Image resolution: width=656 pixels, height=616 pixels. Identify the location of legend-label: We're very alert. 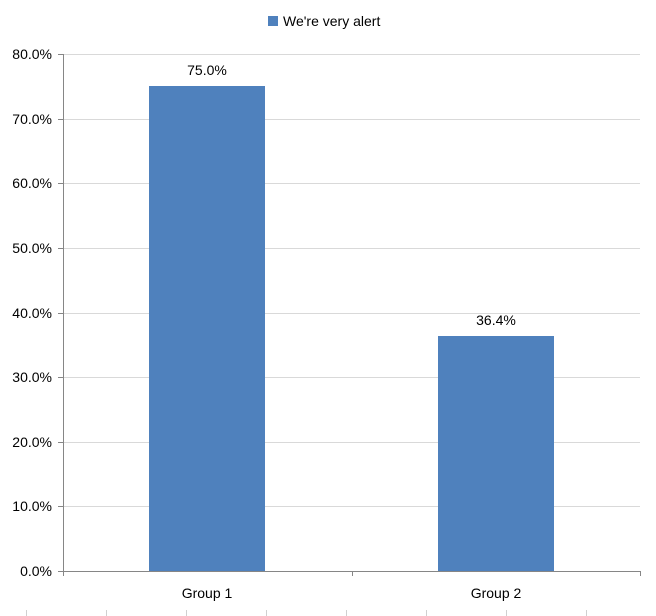
(332, 21).